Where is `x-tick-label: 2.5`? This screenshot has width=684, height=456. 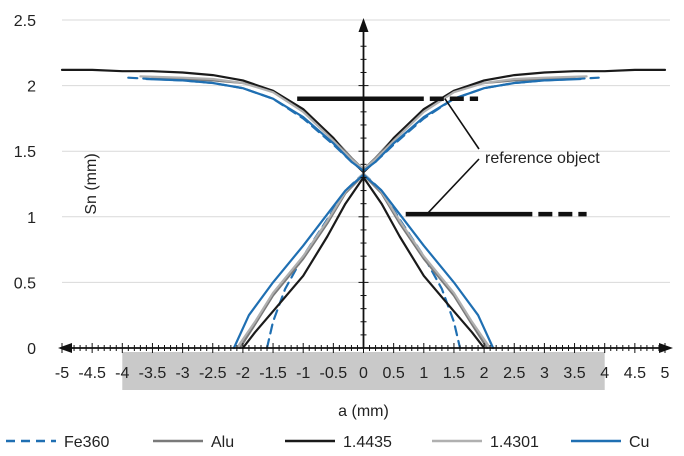
x-tick-label: 2.5 is located at coordinates (514, 373).